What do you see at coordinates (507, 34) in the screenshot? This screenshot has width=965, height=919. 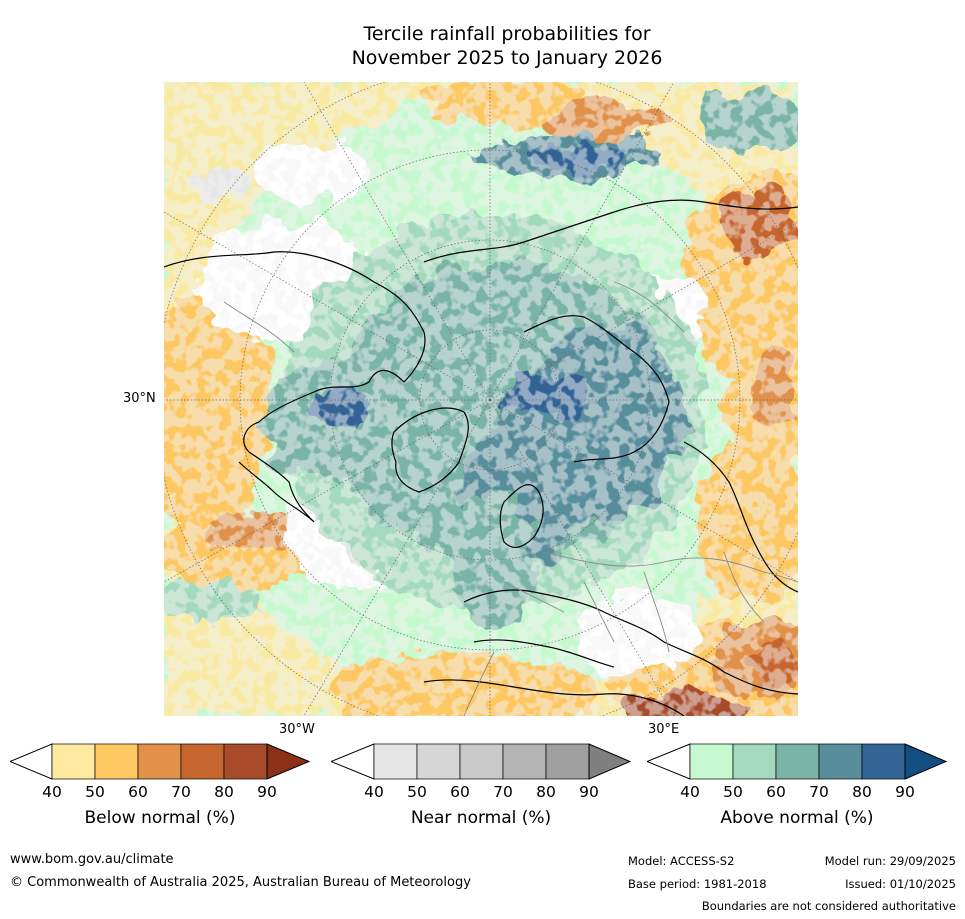 I see `title-line-1: Tercile rainfall probabilities for` at bounding box center [507, 34].